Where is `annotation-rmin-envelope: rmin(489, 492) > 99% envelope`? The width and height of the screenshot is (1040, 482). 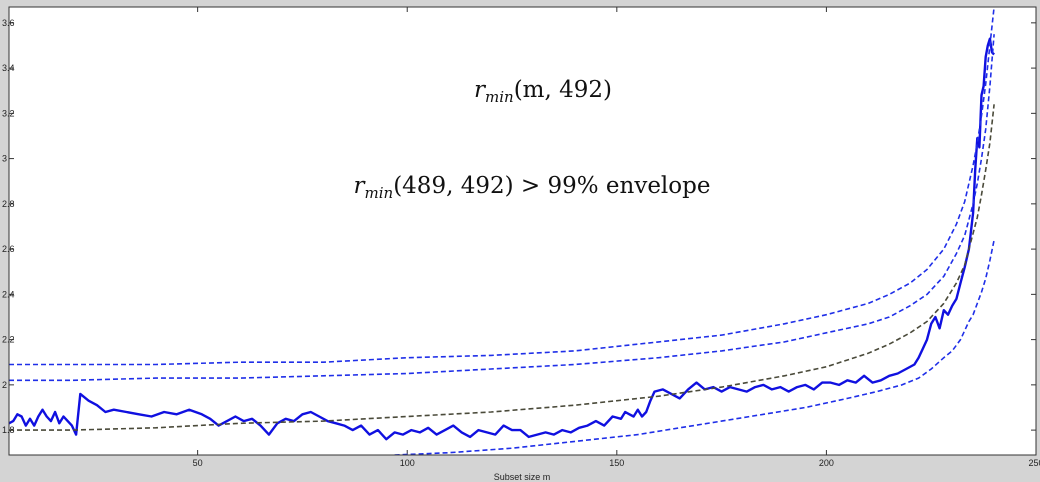
annotation-rmin-envelope: rmin(489, 492) > 99% envelope is located at coordinates (532, 187).